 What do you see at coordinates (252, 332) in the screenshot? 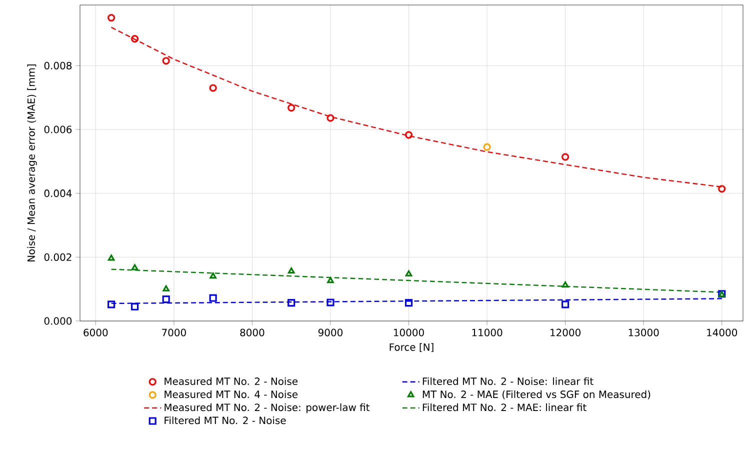
I see `x-tick-label: 8000` at bounding box center [252, 332].